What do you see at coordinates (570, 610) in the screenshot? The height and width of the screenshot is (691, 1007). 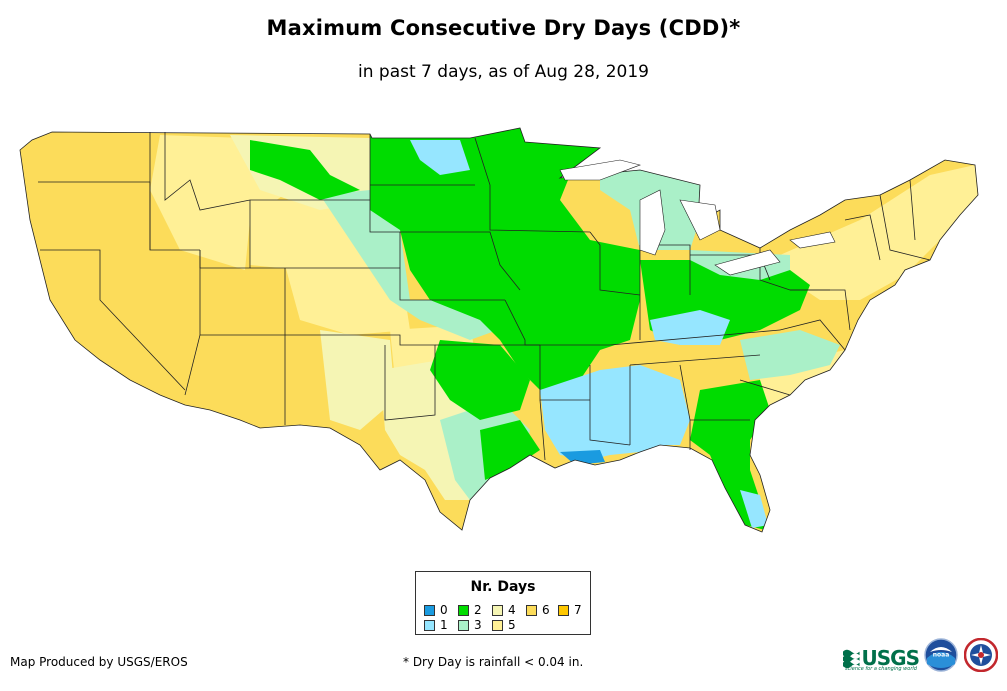 I see `legend-item-7: 7` at bounding box center [570, 610].